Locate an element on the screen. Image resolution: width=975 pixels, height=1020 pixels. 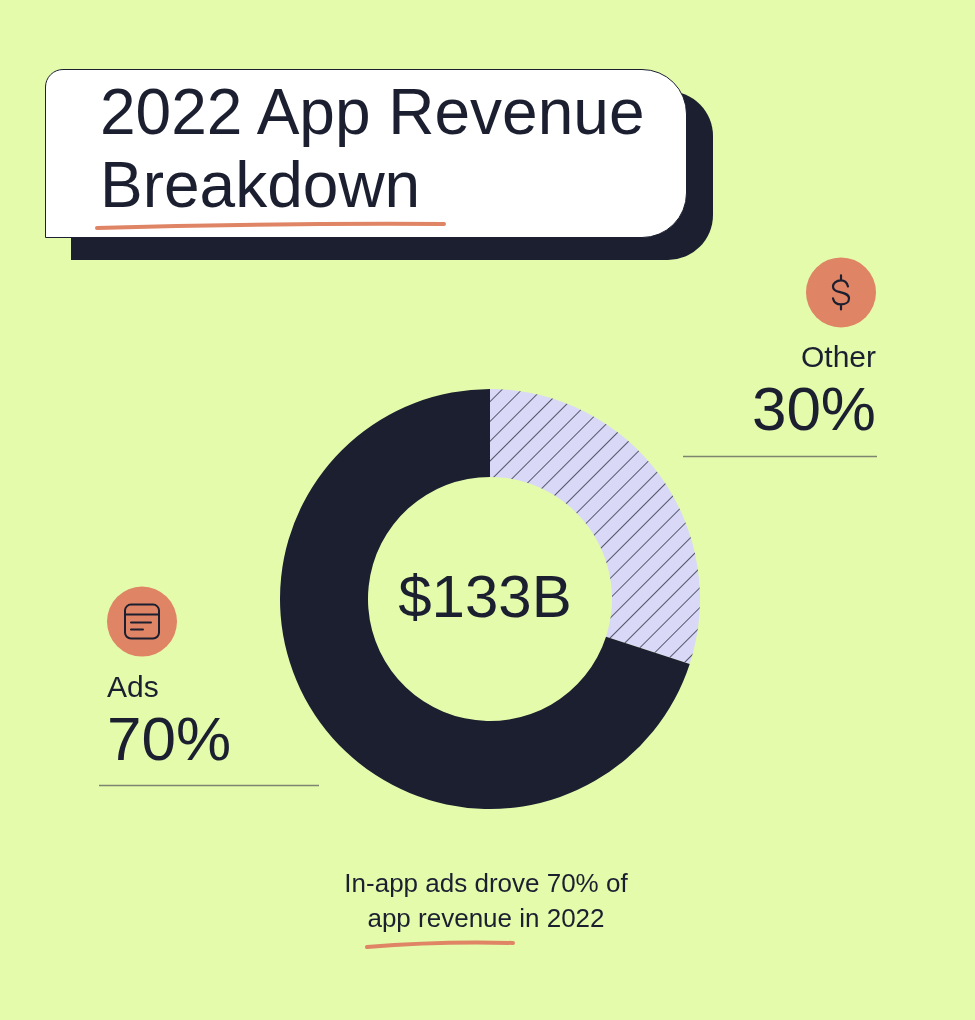
slice-label: Other is located at coordinates (838, 357).